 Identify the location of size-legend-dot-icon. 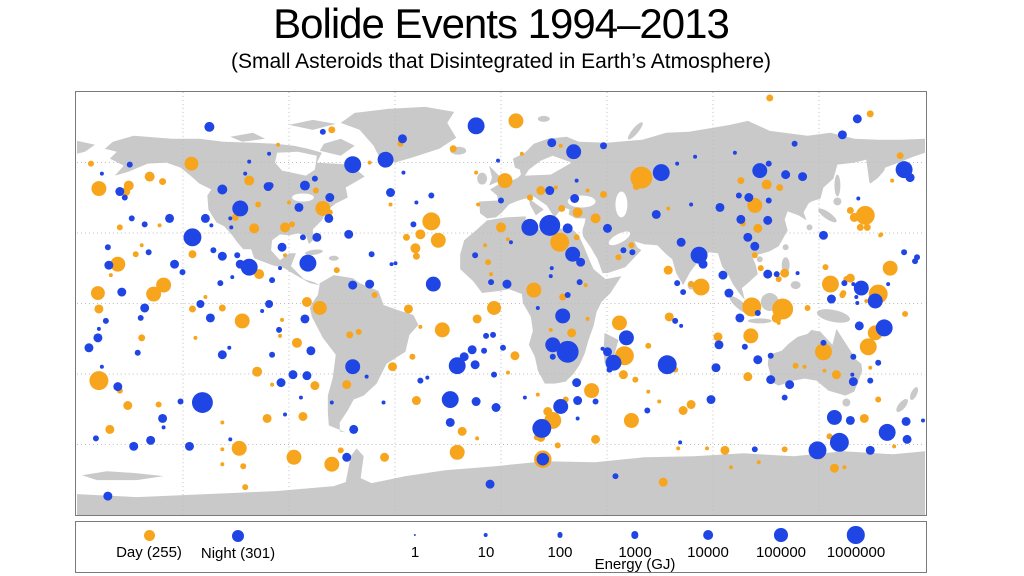
(856, 535).